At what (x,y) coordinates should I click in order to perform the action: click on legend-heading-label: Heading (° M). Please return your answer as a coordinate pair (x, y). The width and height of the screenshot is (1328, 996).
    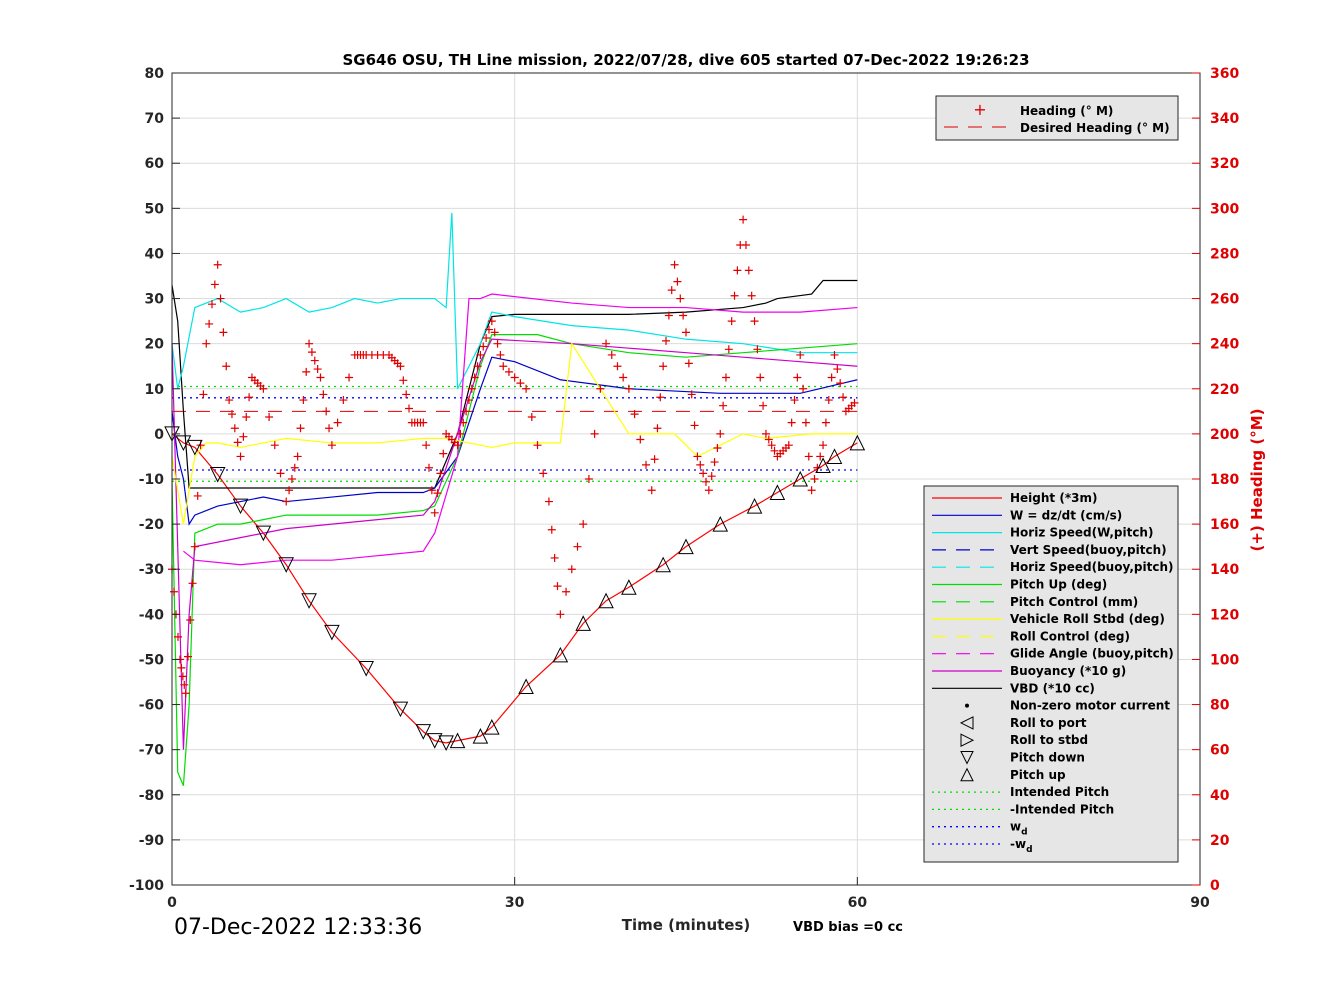
    Looking at the image, I should click on (1066, 111).